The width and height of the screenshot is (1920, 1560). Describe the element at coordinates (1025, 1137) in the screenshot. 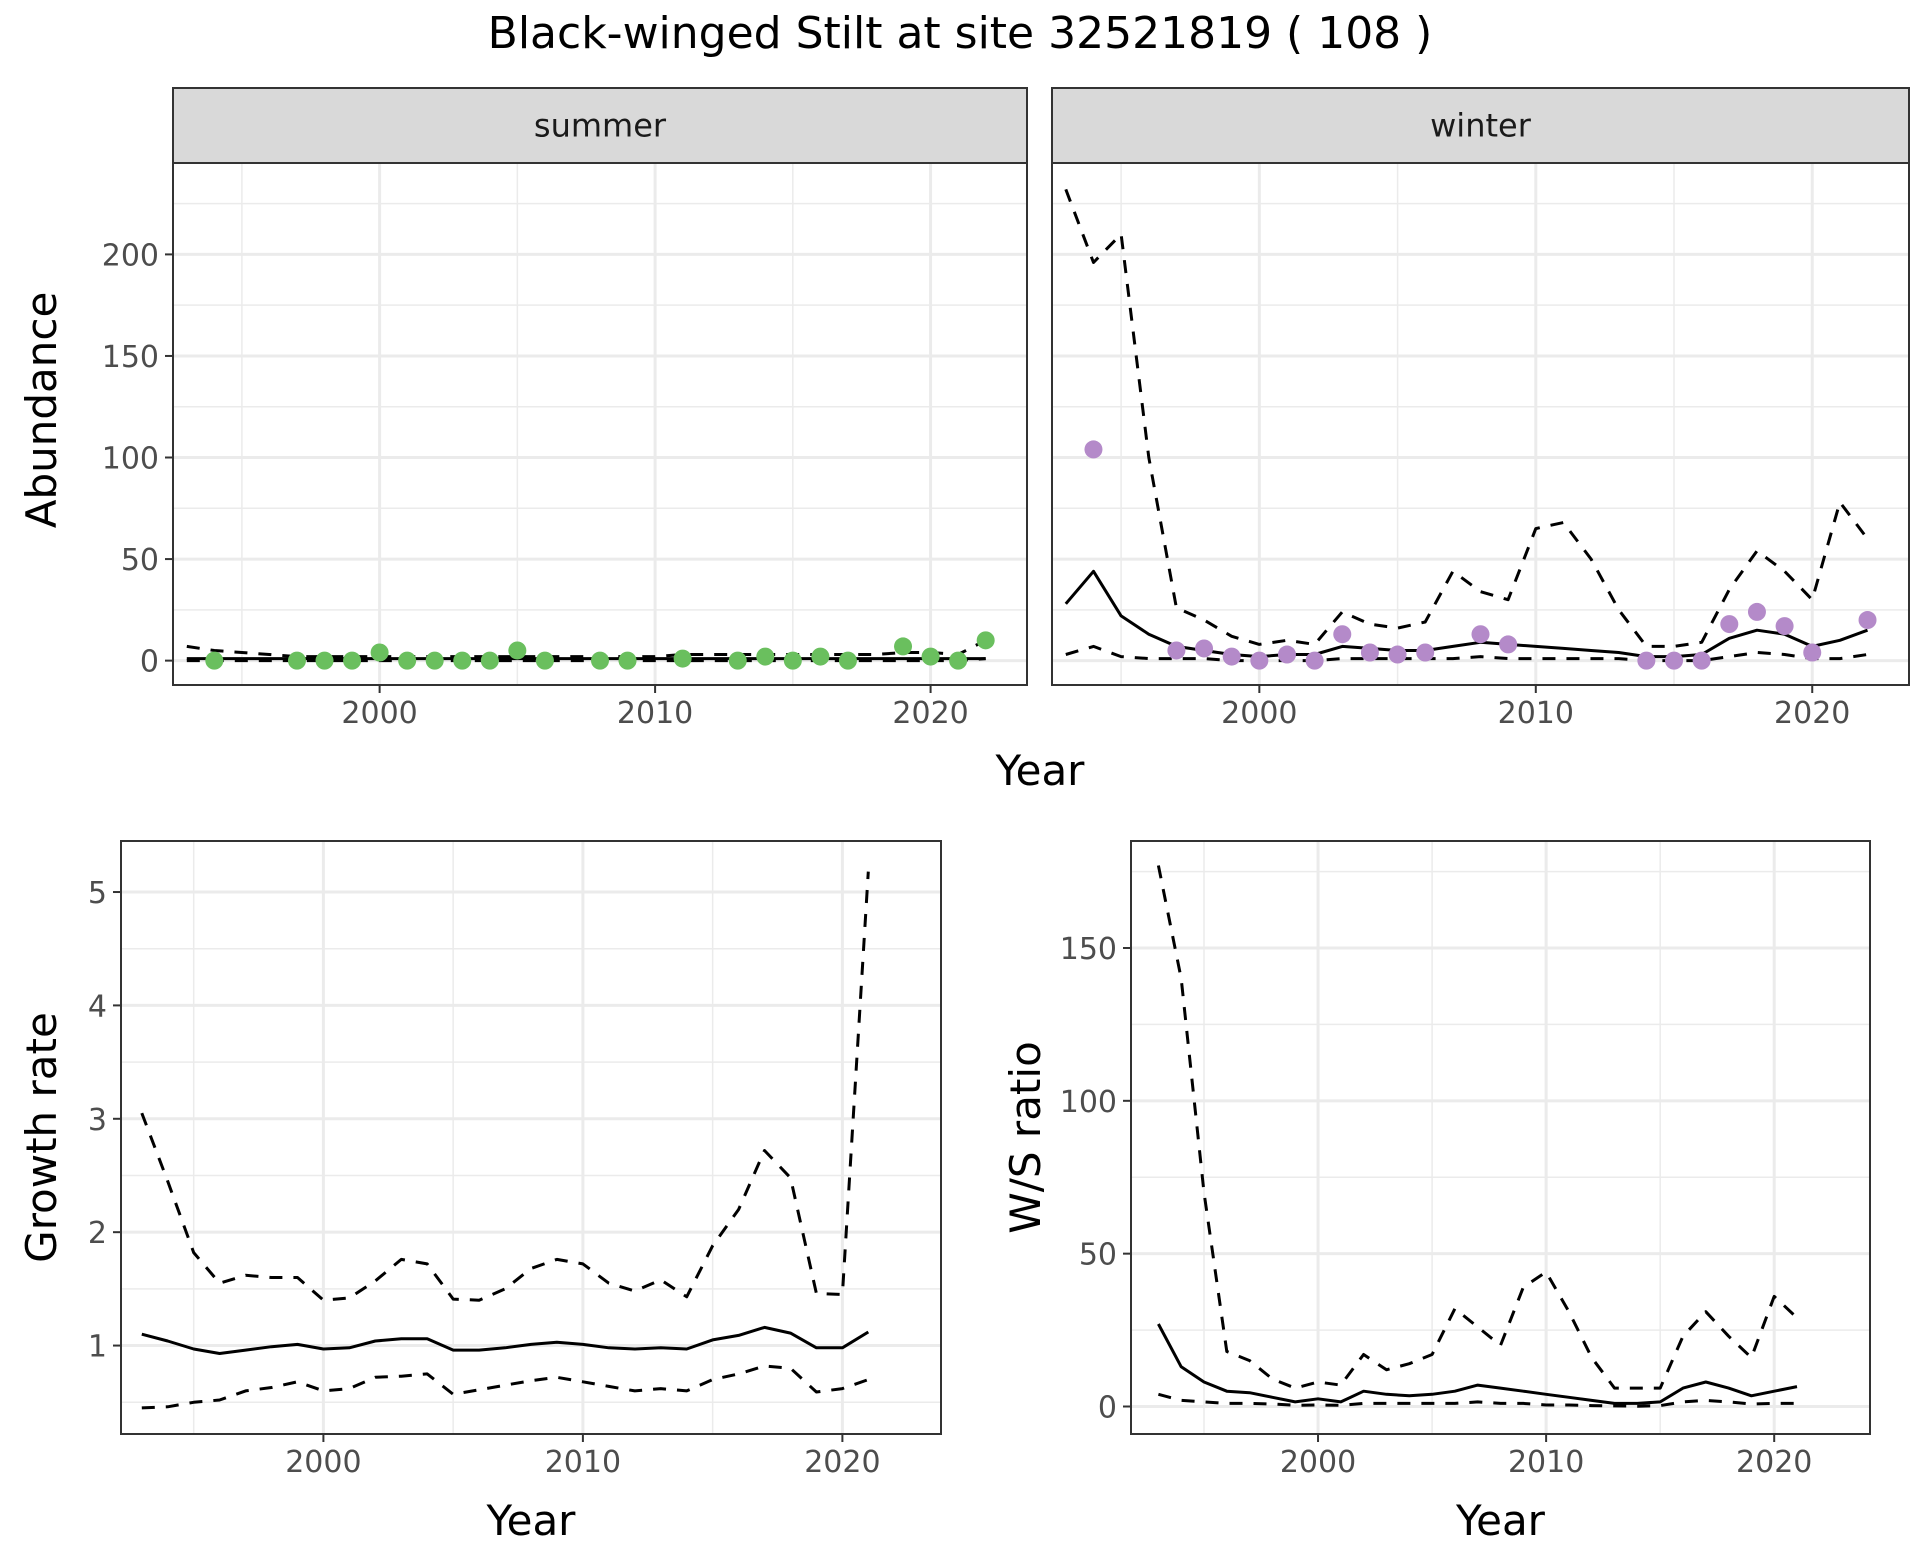

I see `y-axis-title: W/S ratio` at that location.